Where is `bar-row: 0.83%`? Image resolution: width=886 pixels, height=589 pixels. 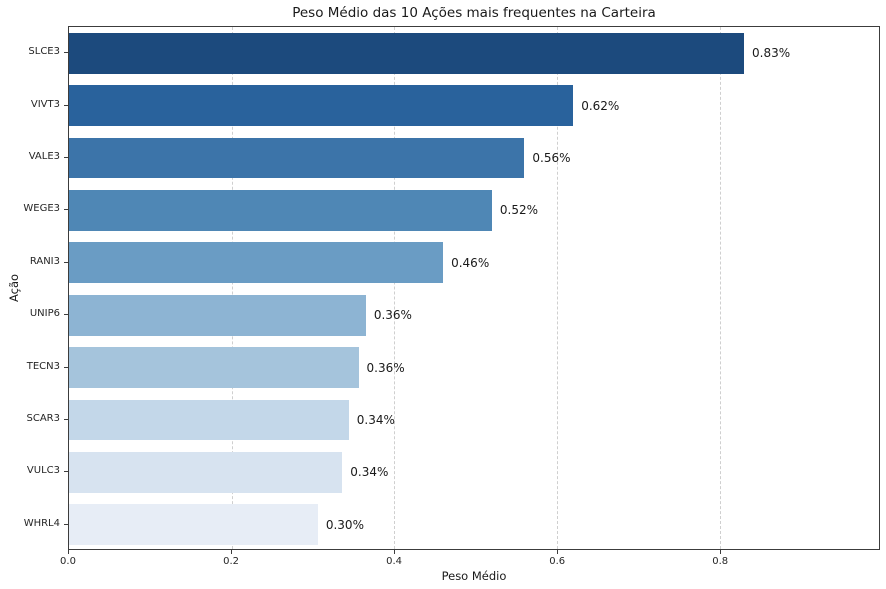
bar-row: 0.83% is located at coordinates (474, 53).